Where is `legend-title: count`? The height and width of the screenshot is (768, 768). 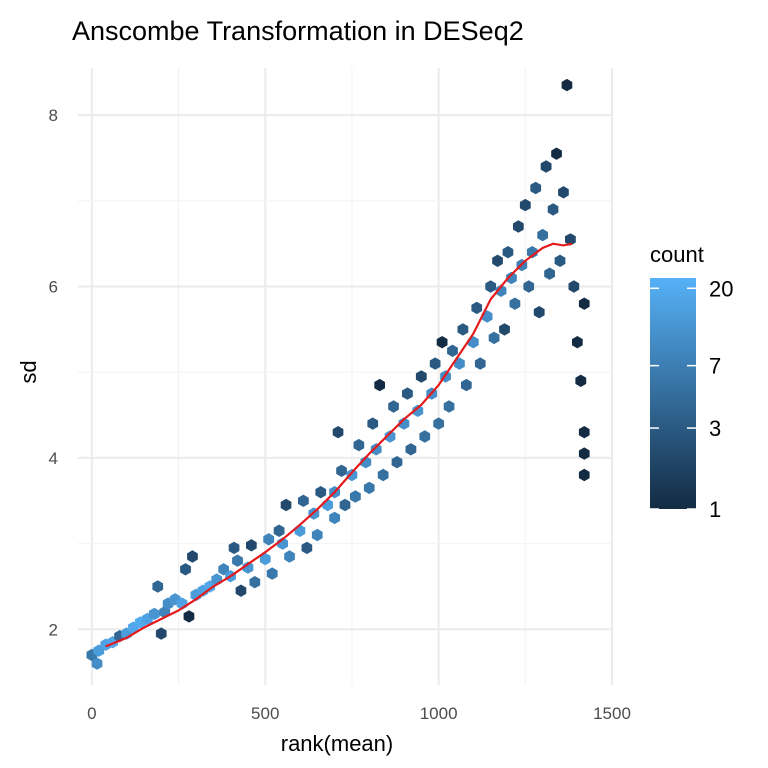 legend-title: count is located at coordinates (677, 254).